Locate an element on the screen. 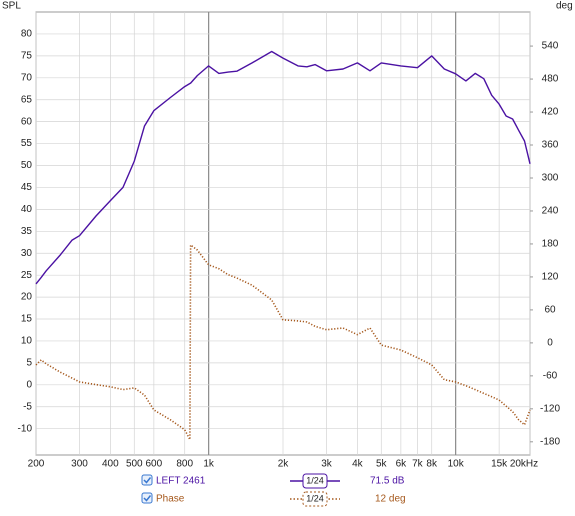 Image resolution: width=575 pixels, height=516 pixels. y2-tick-label: 420 is located at coordinates (550, 112).